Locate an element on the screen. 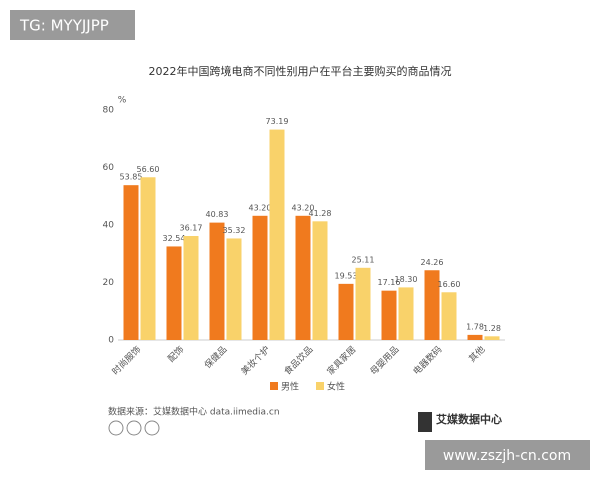 This screenshot has height=484, width=600. y-tick-label: 80 is located at coordinates (109, 111).